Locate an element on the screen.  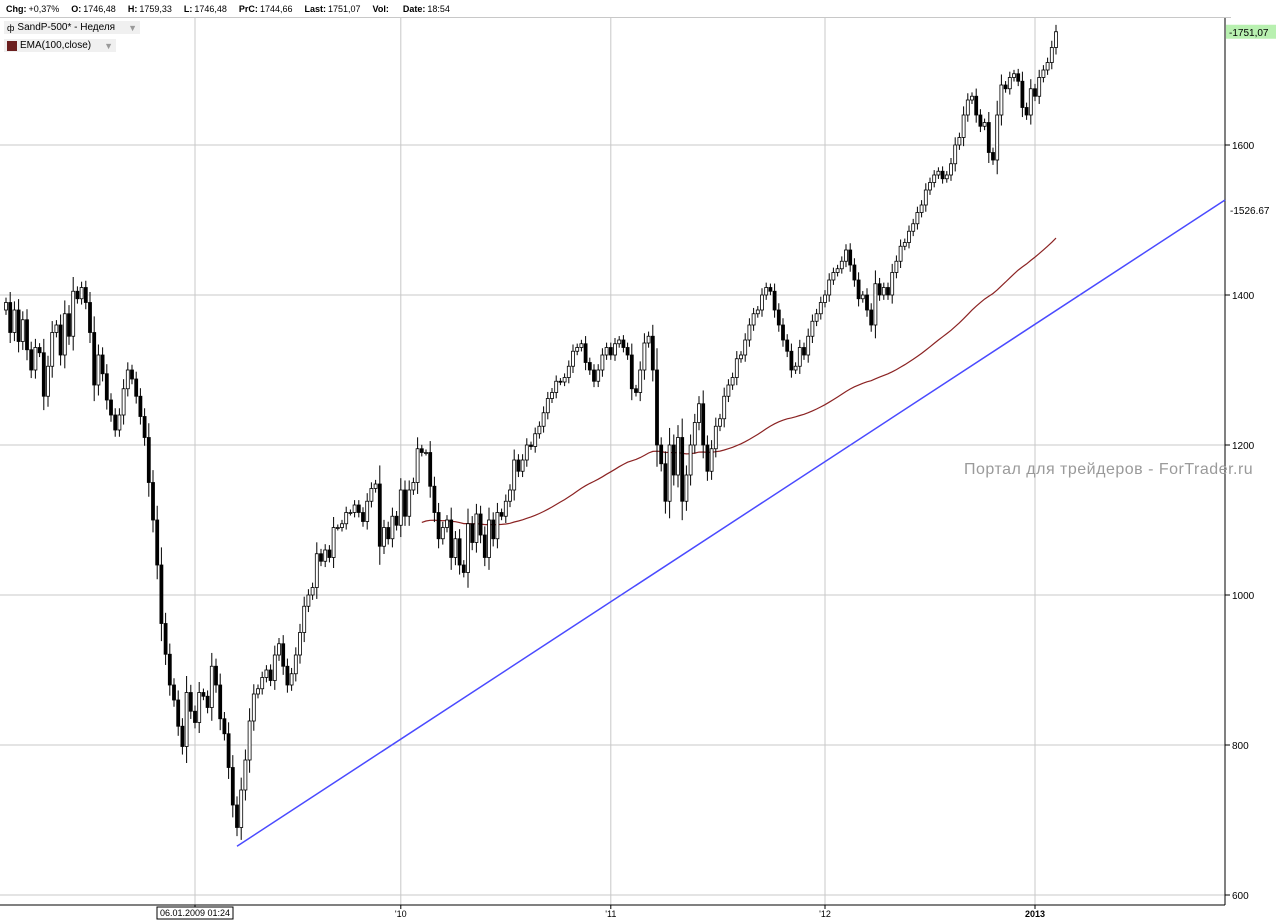
price-axis: 600 800 1000 1200 1400 1600 is located at coordinates (1240, 521).